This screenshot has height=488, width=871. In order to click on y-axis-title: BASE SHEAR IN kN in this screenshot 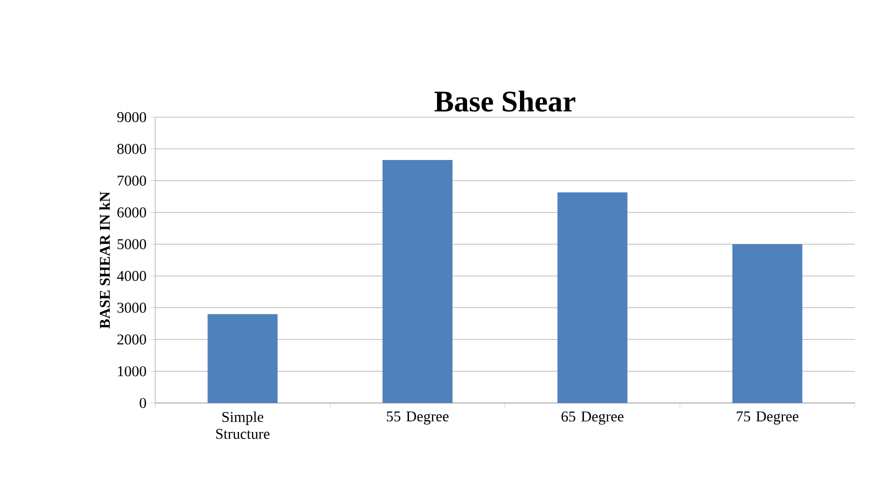, I will do `click(104, 260)`.